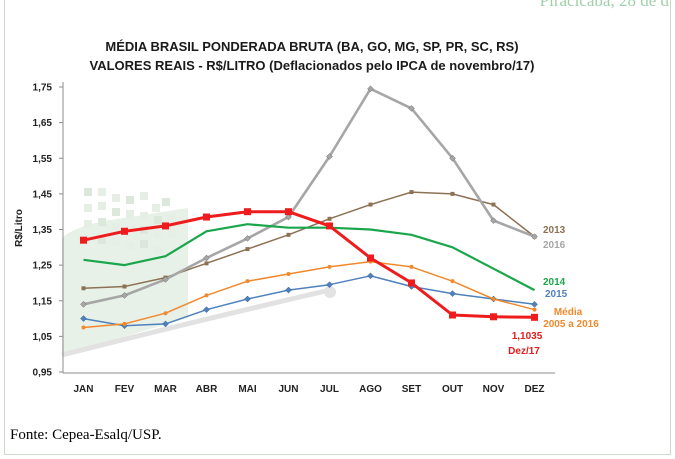 Image resolution: width=675 pixels, height=459 pixels. Describe the element at coordinates (43, 230) in the screenshot. I see `y-tick-label: 1,35` at that location.